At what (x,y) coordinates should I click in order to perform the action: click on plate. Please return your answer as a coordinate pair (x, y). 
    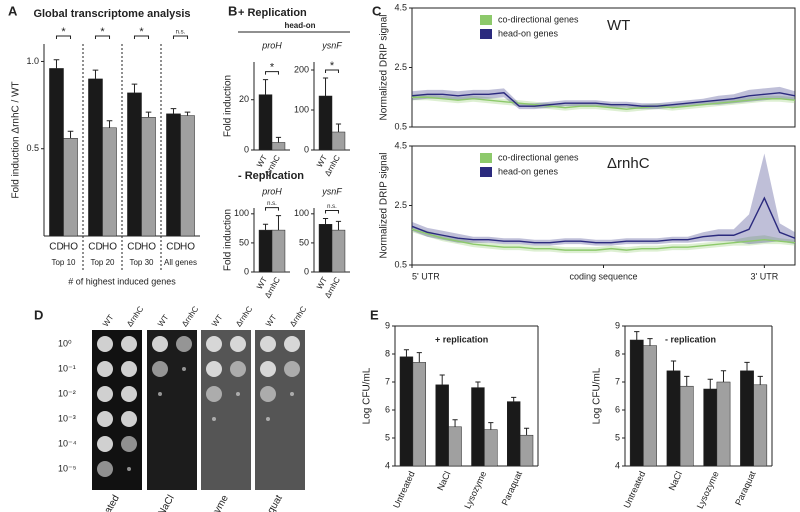
    Looking at the image, I should click on (280, 410).